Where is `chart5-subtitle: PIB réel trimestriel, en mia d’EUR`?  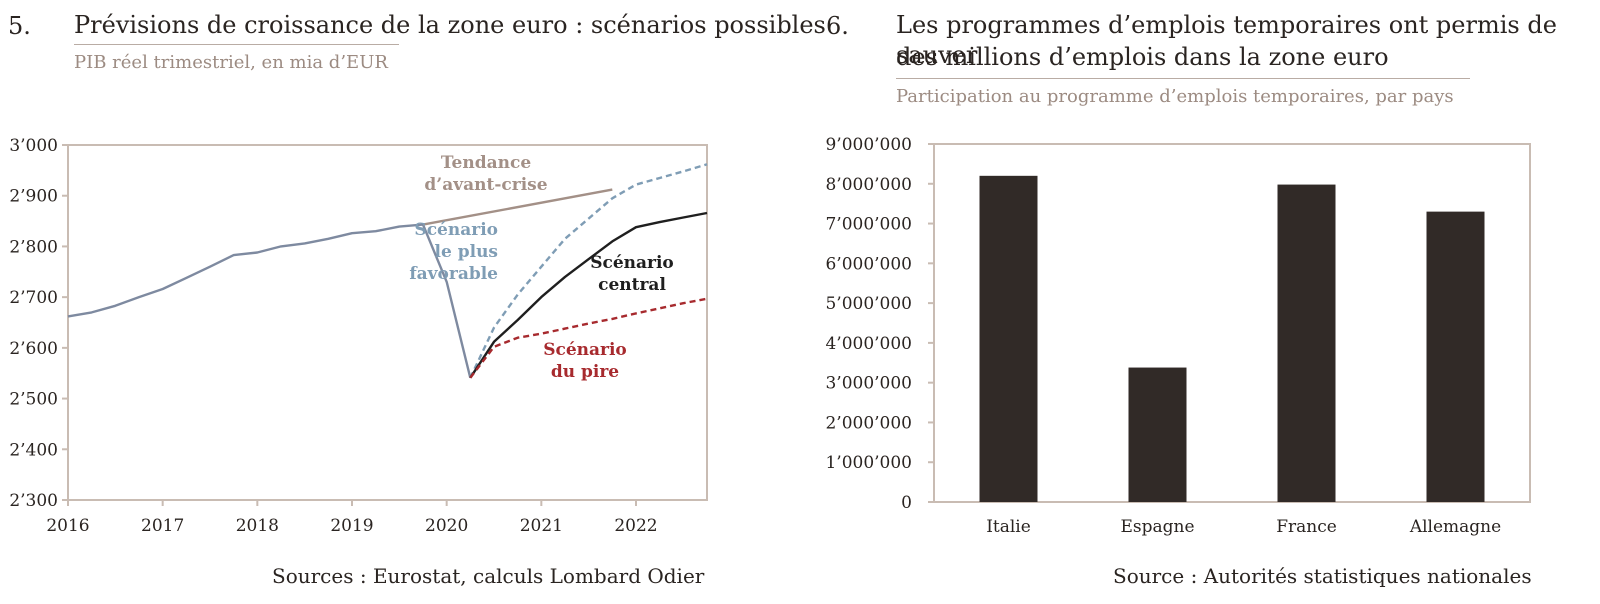
chart5-subtitle: PIB réel trimestriel, en mia d’EUR is located at coordinates (231, 62).